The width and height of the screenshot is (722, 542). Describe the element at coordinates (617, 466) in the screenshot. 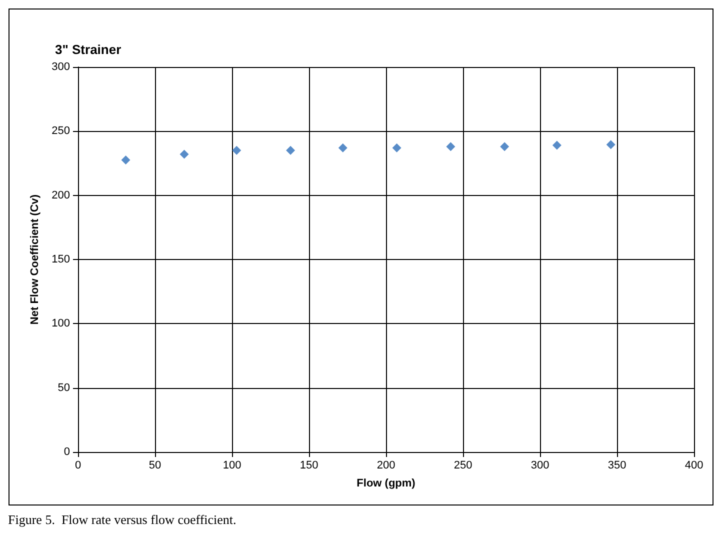

I see `x-tick-label: 350` at that location.